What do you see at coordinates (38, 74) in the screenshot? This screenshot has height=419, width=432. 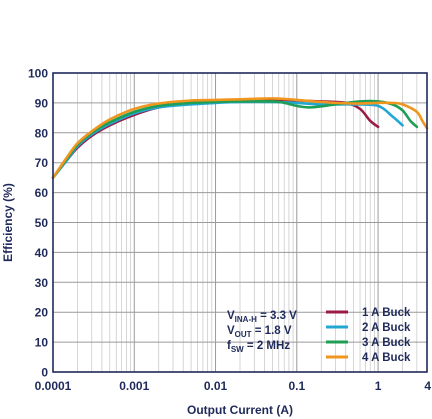 I see `y-tick-label: 100` at bounding box center [38, 74].